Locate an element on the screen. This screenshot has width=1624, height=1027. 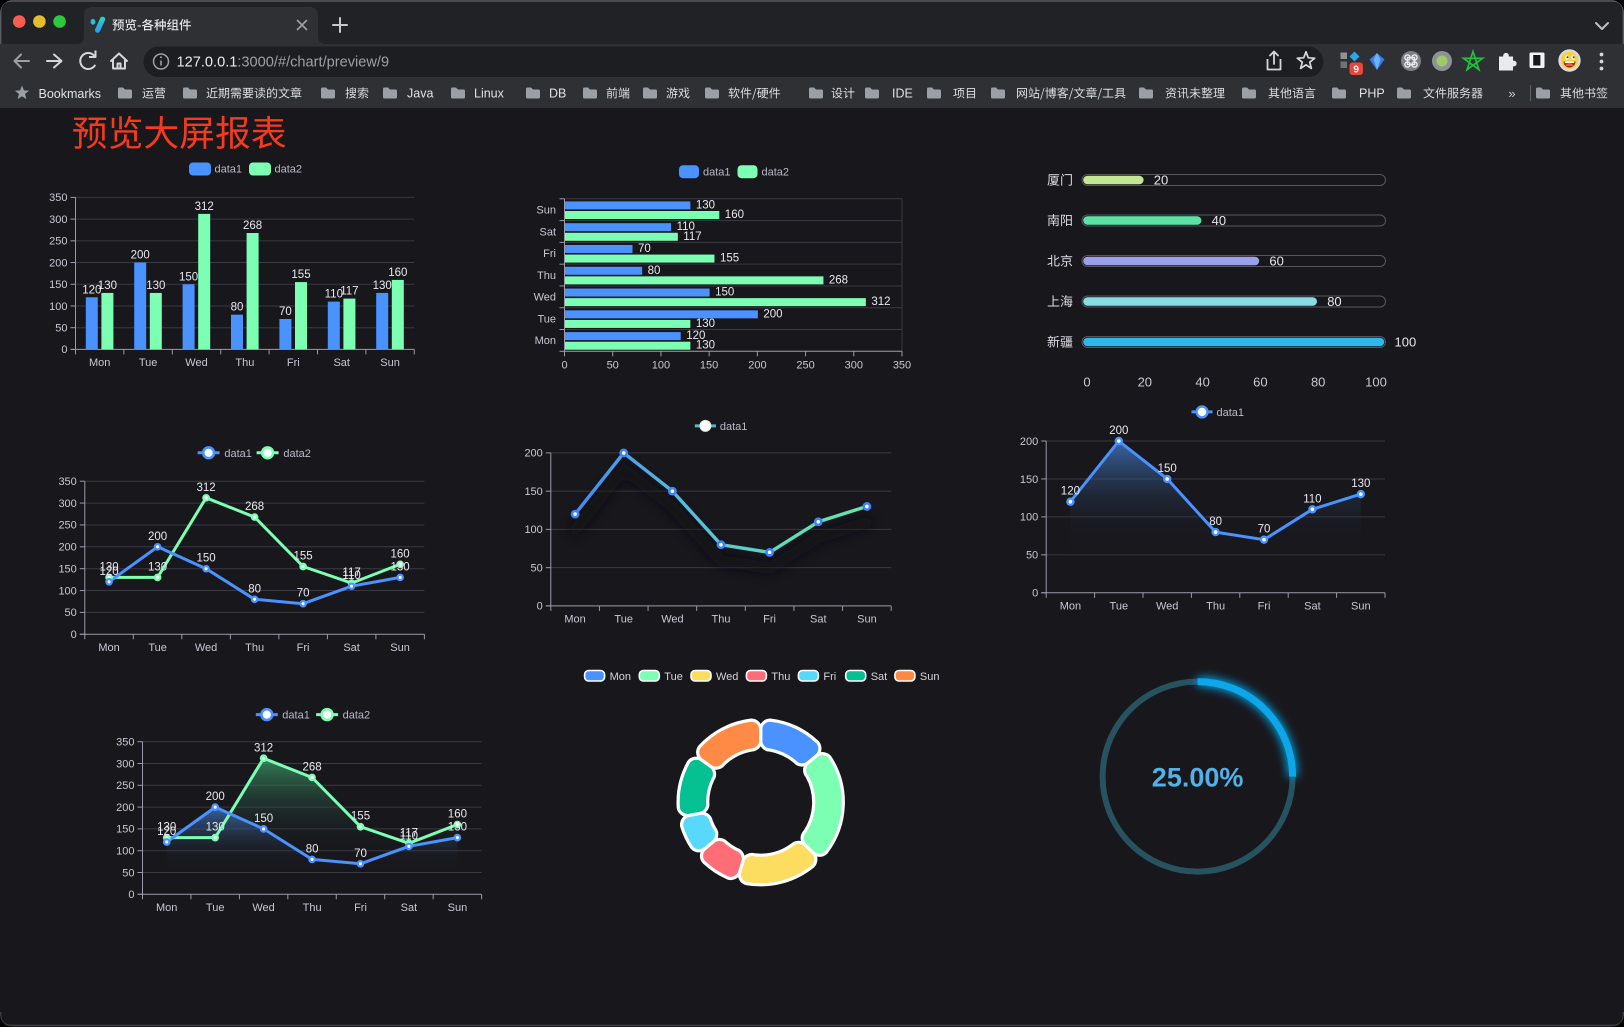
svg-text: PHP is located at coordinates (1372, 94).